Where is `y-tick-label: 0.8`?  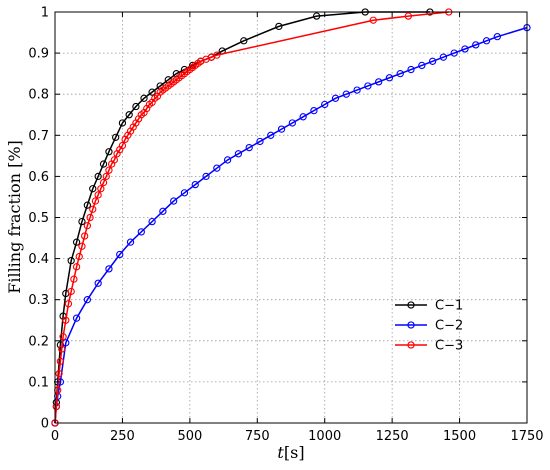
y-tick-label: 0.8 is located at coordinates (38, 95).